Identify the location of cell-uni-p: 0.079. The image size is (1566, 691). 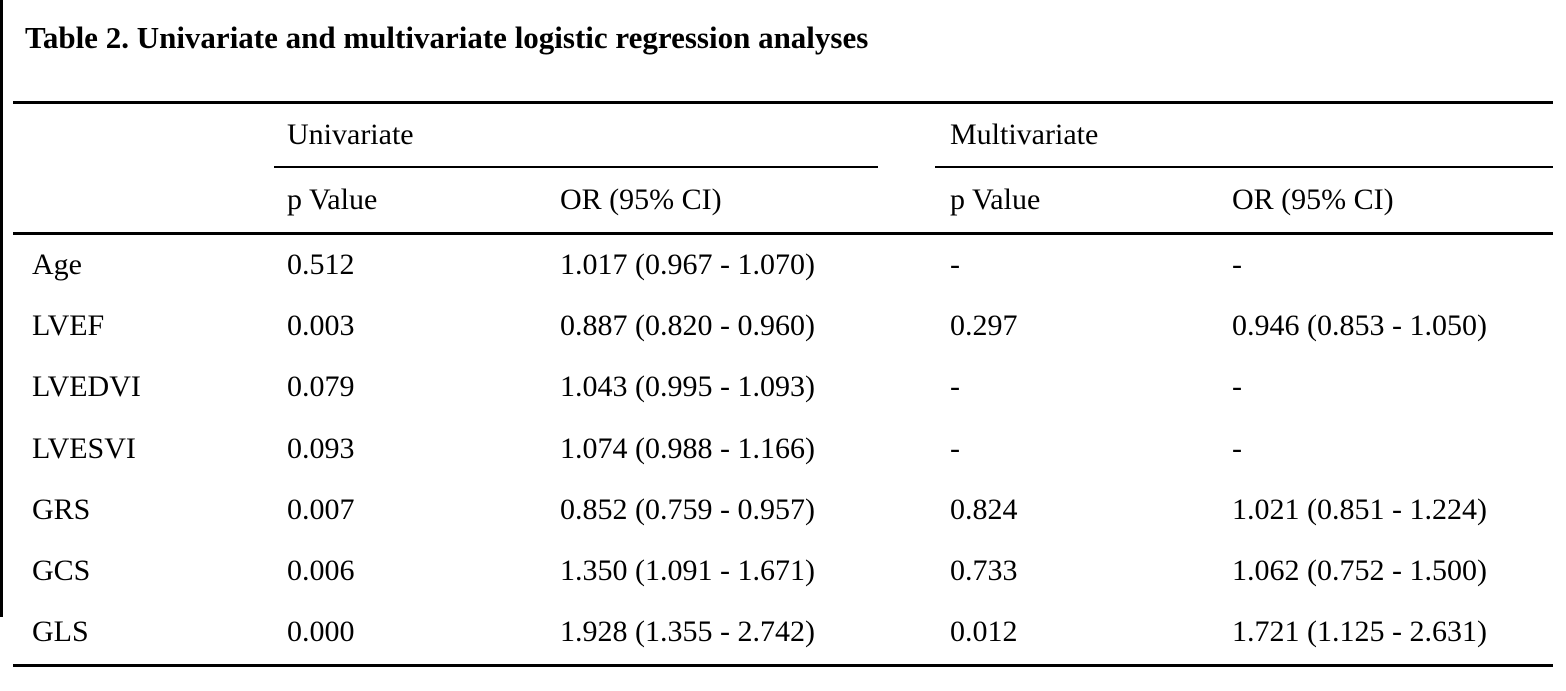
(321, 387).